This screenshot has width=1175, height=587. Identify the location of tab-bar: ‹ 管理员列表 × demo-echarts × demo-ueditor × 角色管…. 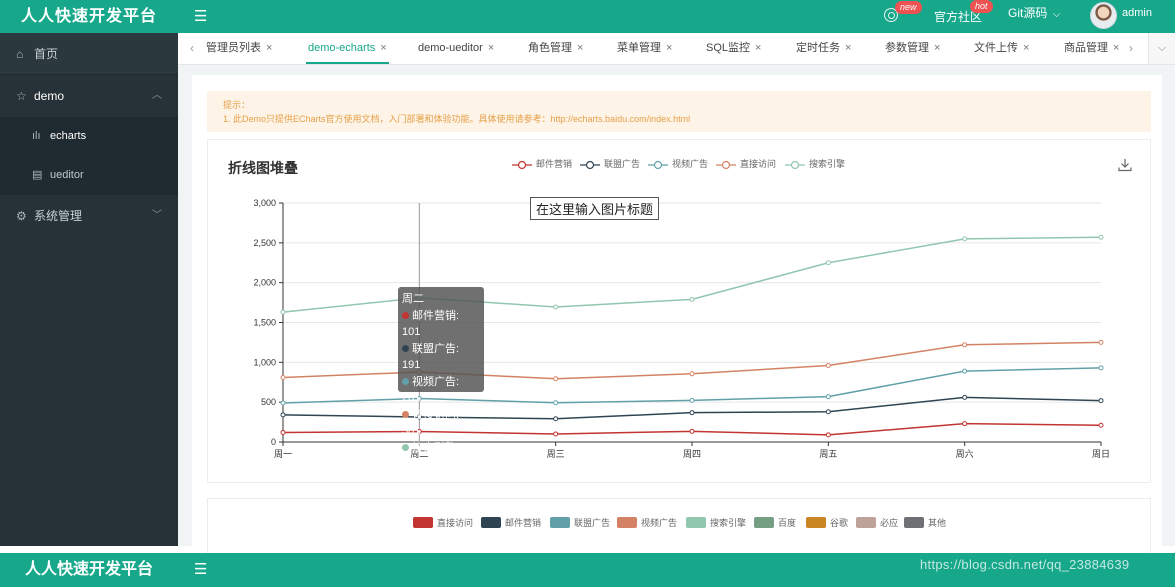
(676, 49).